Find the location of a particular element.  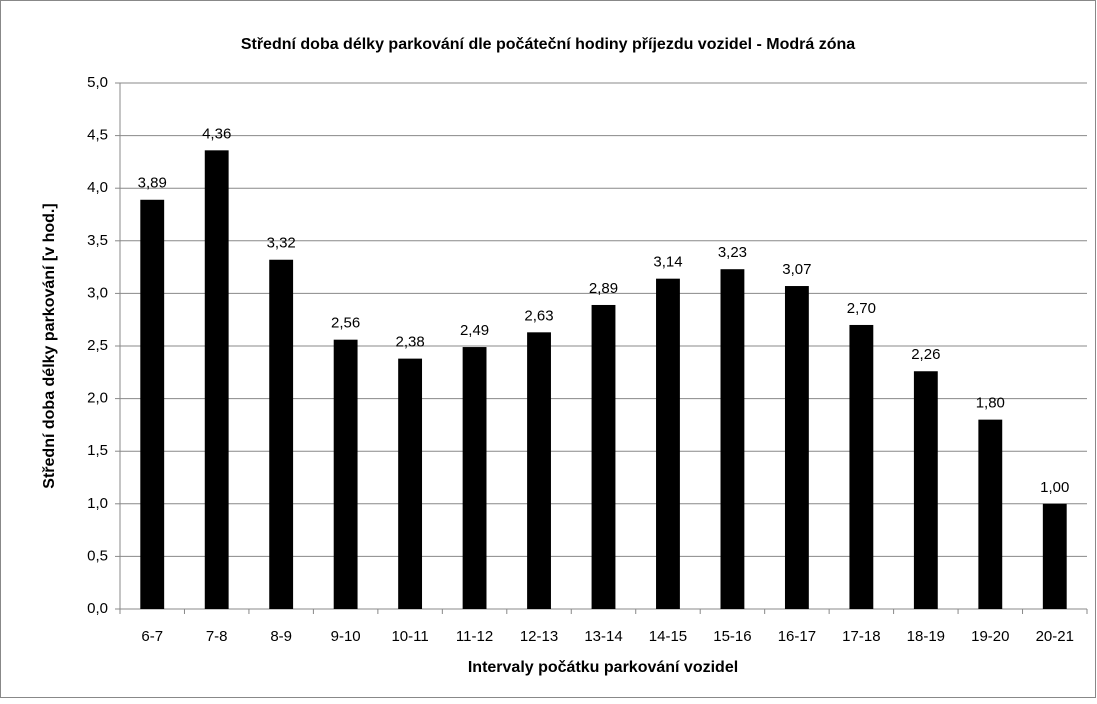

y-tick-label: 1,0 is located at coordinates (97, 503).